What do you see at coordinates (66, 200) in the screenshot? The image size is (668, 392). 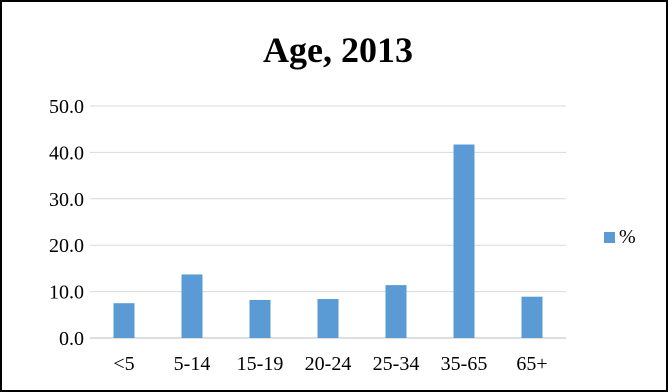 I see `y-tick-label: 30.0` at bounding box center [66, 200].